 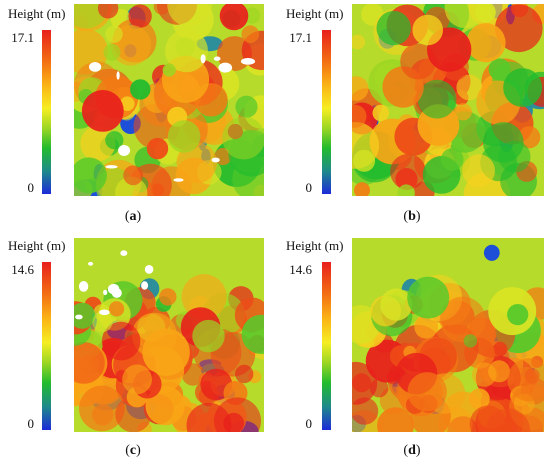 I want to click on panel-letter: d, so click(x=412, y=450).